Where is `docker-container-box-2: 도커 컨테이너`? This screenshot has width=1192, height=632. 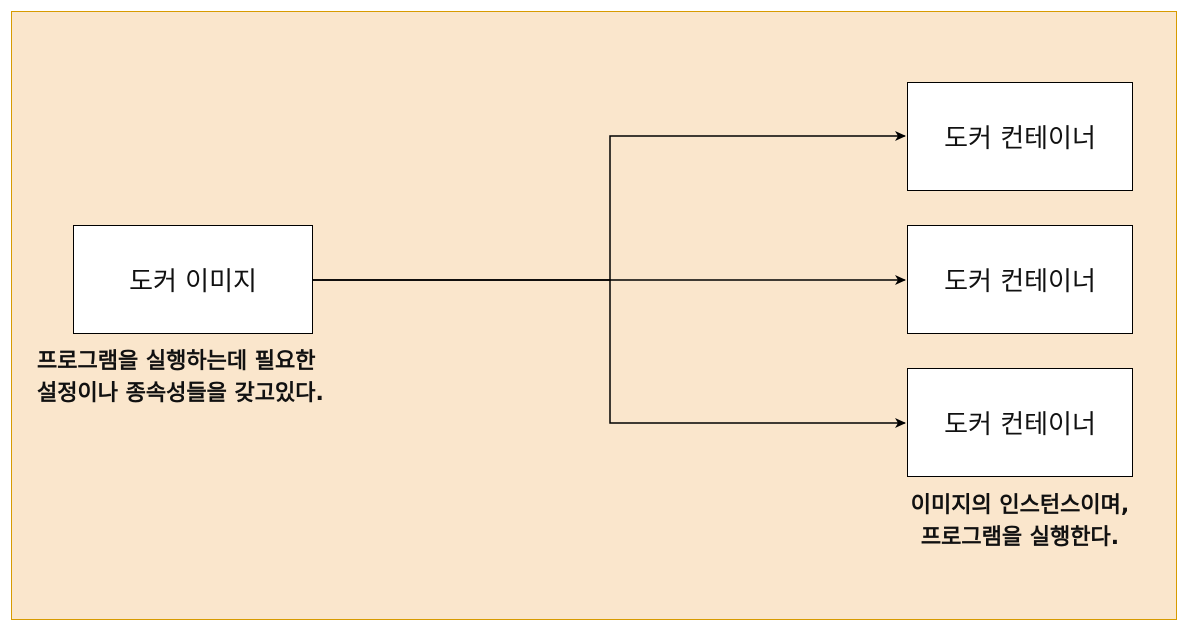
docker-container-box-2: 도커 컨테이너 is located at coordinates (1020, 279).